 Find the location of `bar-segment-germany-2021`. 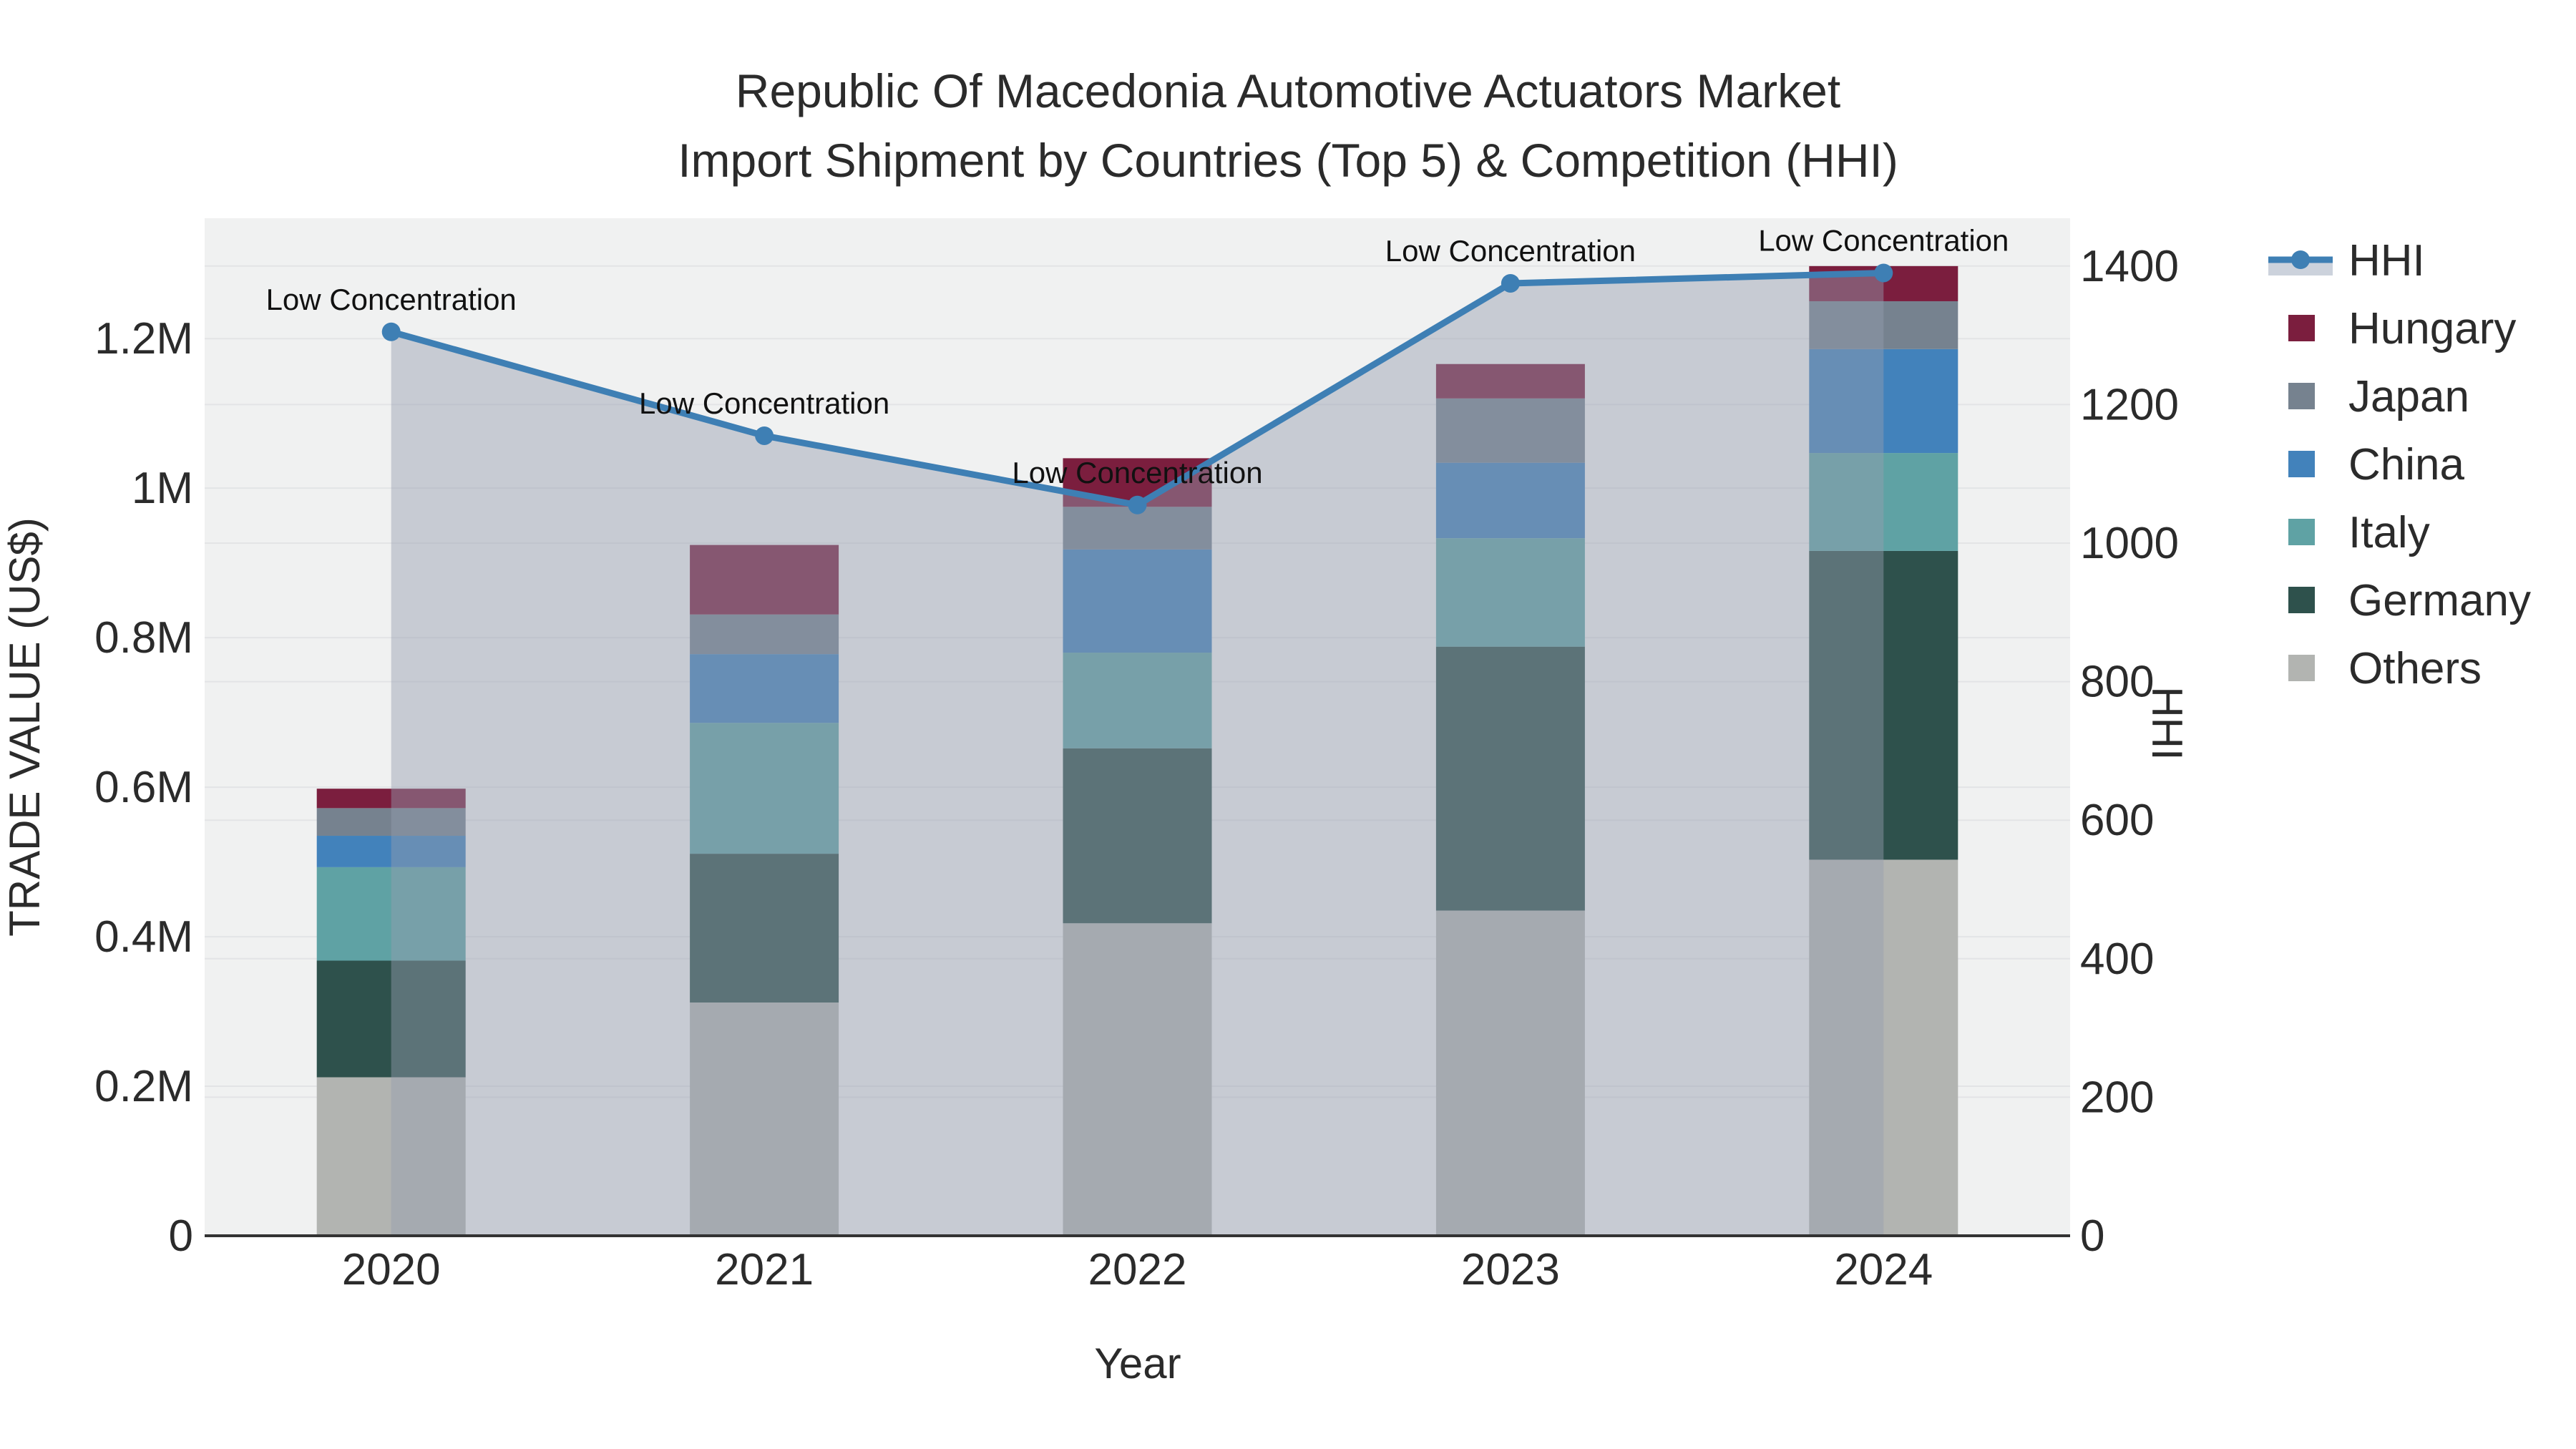

bar-segment-germany-2021 is located at coordinates (764, 928).